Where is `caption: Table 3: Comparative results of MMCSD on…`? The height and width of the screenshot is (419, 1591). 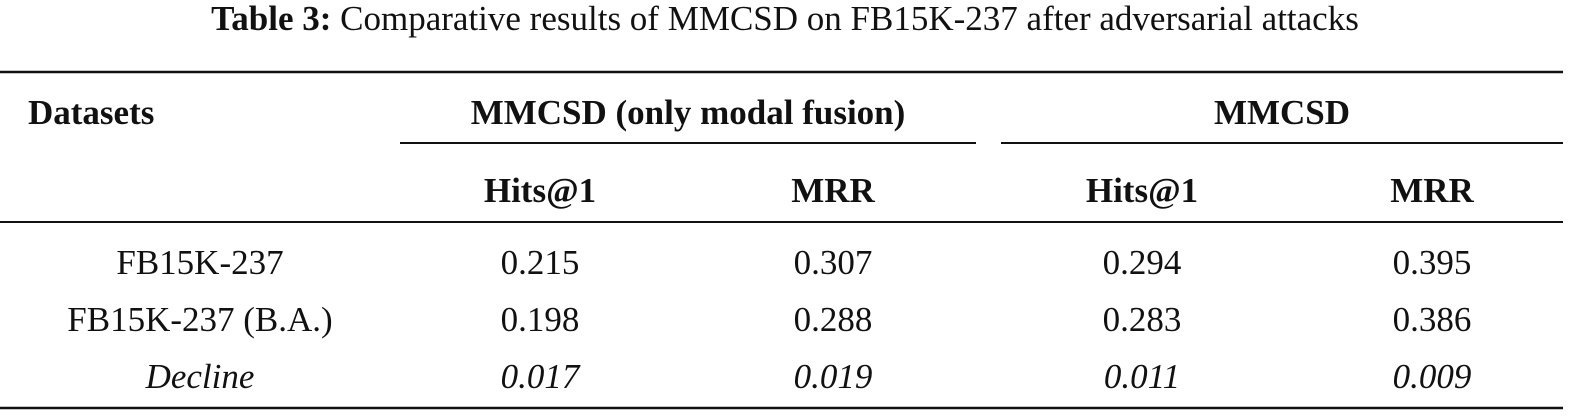 caption: Table 3: Comparative results of MMCSD on… is located at coordinates (785, 19).